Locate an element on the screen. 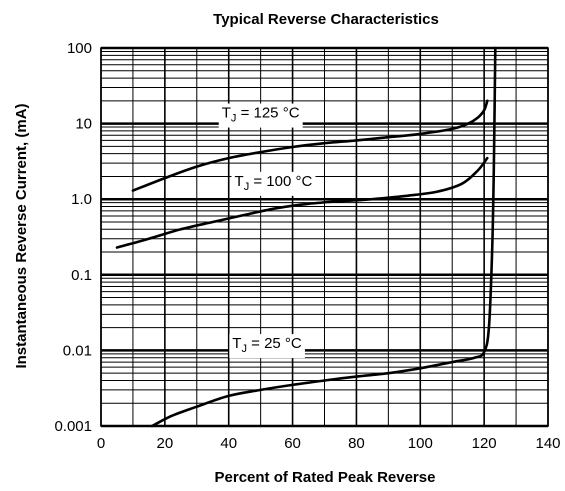  curve-labels: TJ = 125 °C TJ = 100 °C TJ = 25 °C is located at coordinates (267, 231).